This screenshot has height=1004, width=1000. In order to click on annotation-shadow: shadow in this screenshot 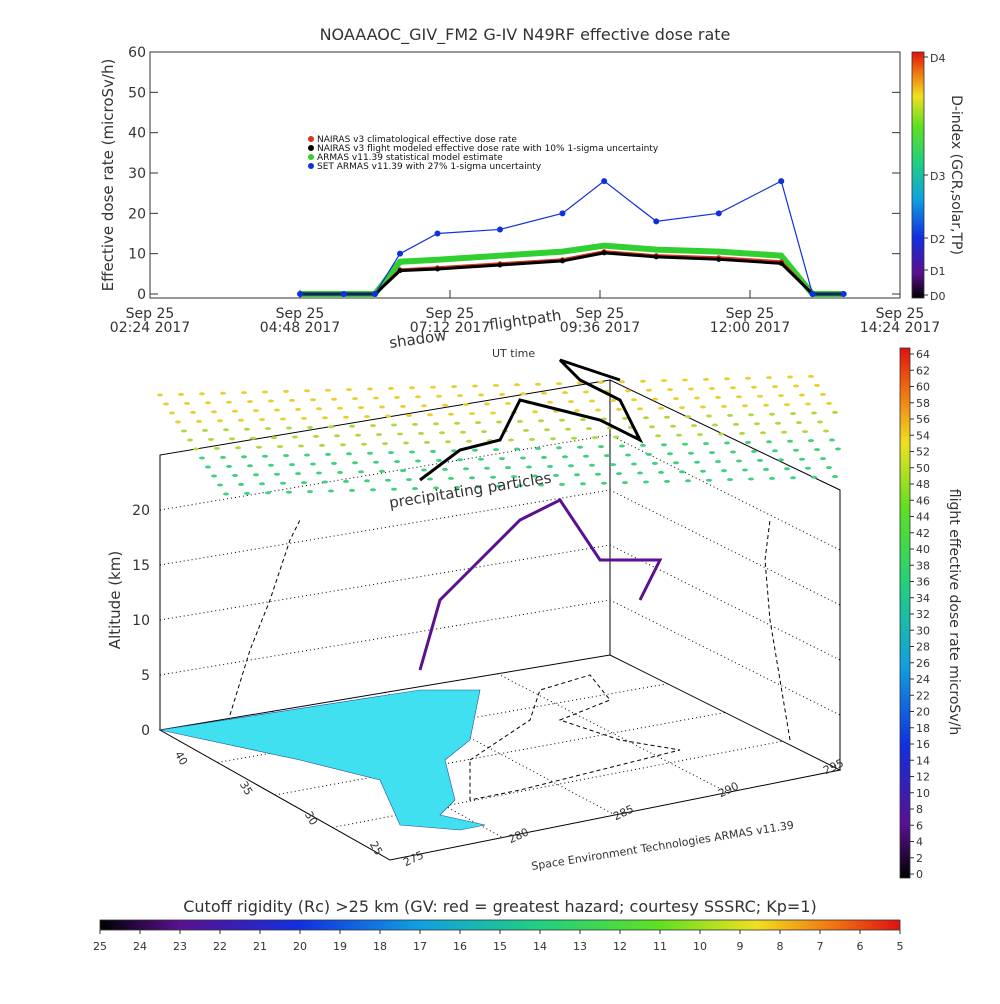, I will do `click(417, 339)`.